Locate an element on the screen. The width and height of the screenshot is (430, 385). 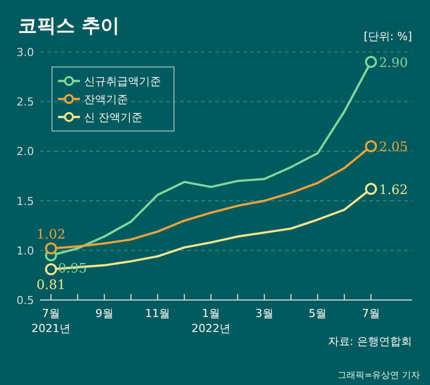
legend-label: 신 잔액기준 is located at coordinates (113, 117).